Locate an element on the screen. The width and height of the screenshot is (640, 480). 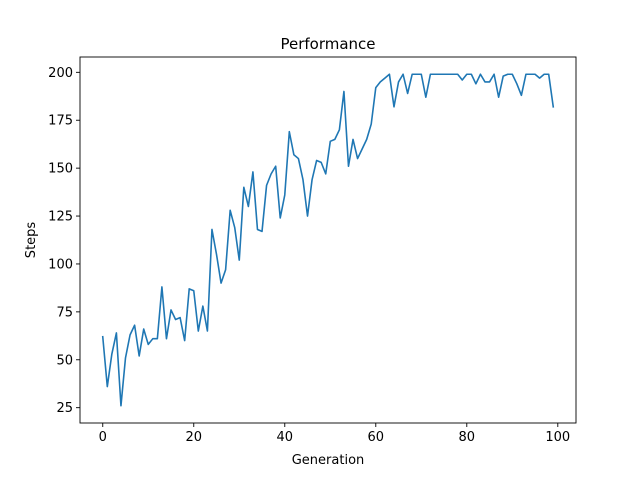
x-tick-label-80: 80 is located at coordinates (467, 437).